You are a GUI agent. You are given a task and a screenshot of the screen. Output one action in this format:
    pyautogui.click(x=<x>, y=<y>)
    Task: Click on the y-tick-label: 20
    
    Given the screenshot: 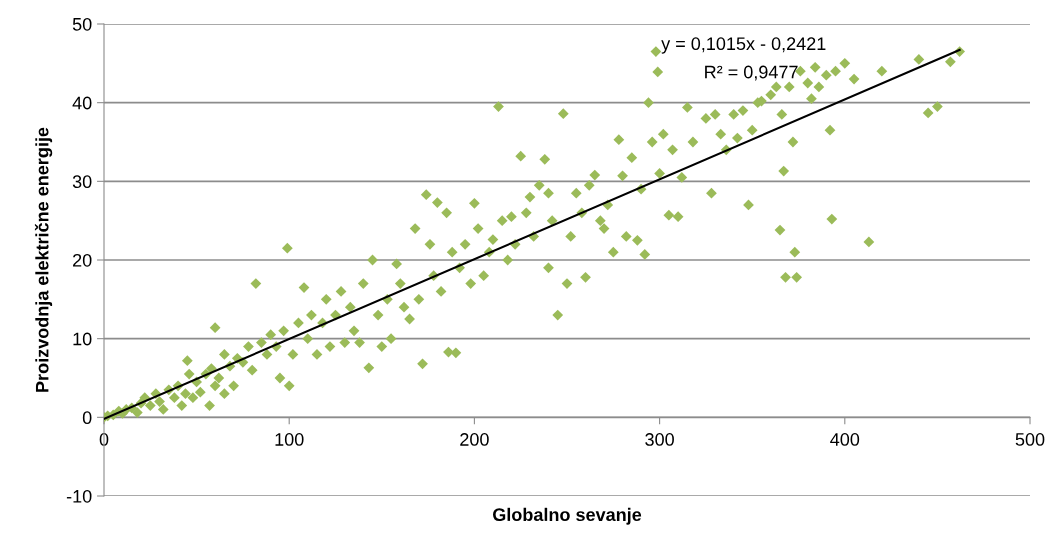 What is the action you would take?
    pyautogui.click(x=82, y=260)
    